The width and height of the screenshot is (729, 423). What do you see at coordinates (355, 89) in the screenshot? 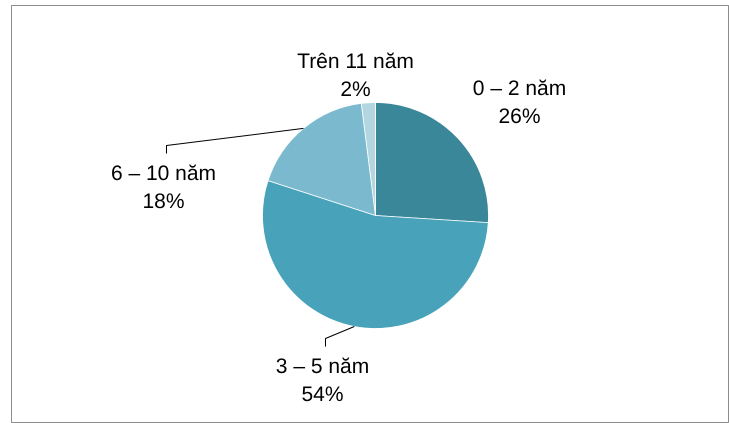
I see `data-label: 2%` at bounding box center [355, 89].